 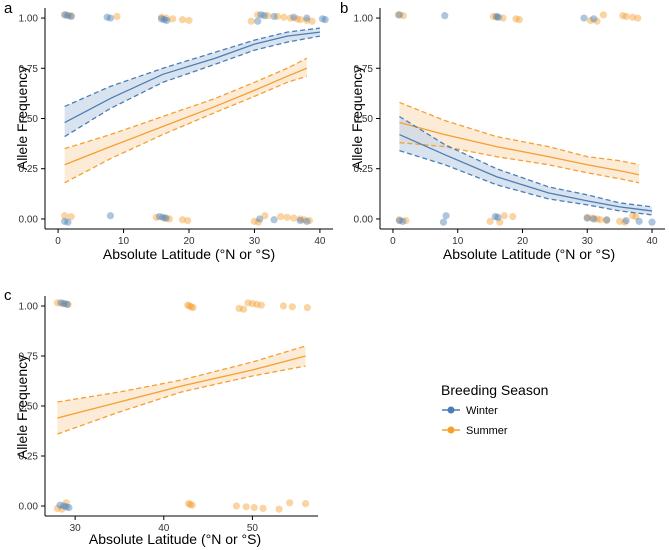 What do you see at coordinates (189, 241) in the screenshot?
I see `panel-a-x-tick-label: 20` at bounding box center [189, 241].